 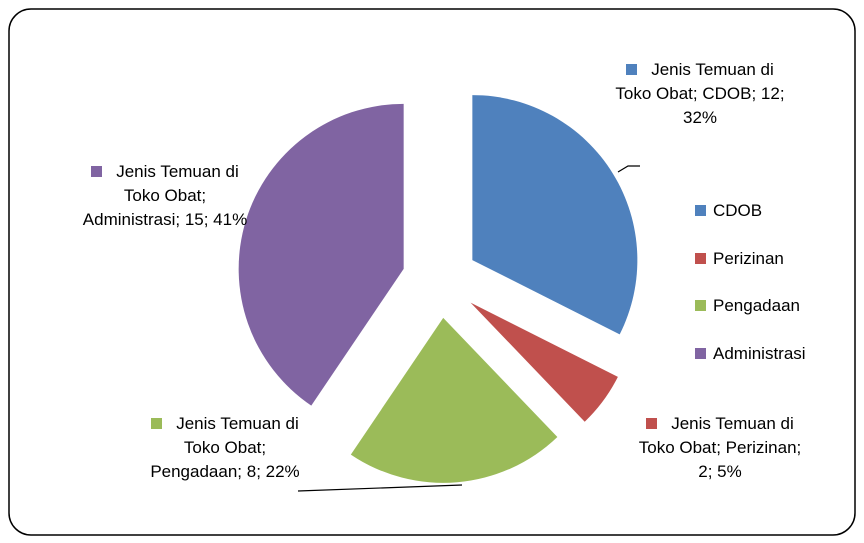 What do you see at coordinates (756, 305) in the screenshot?
I see `legend-label: Pengadaan` at bounding box center [756, 305].